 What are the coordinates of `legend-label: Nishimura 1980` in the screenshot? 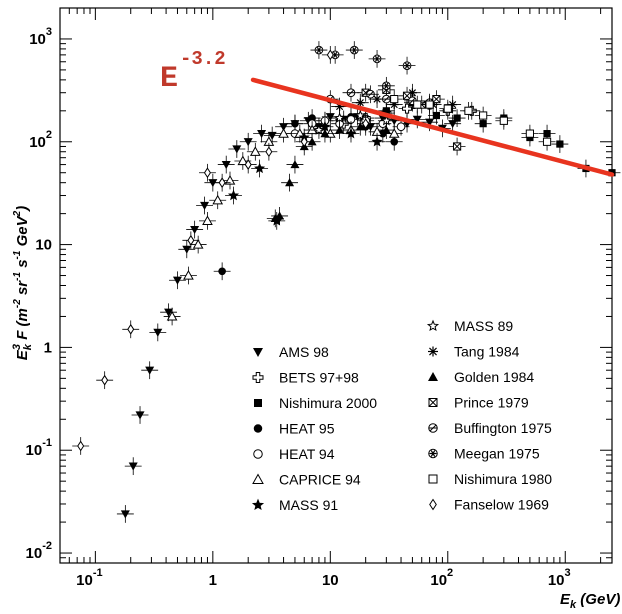 It's located at (503, 479).